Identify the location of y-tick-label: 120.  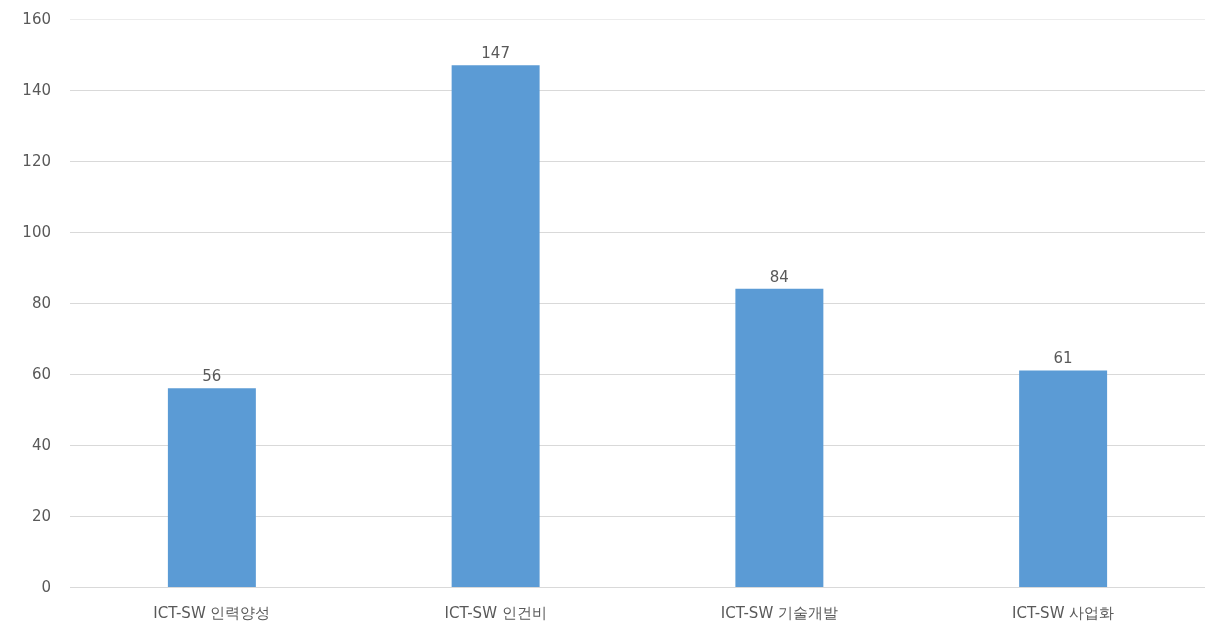
(36, 161).